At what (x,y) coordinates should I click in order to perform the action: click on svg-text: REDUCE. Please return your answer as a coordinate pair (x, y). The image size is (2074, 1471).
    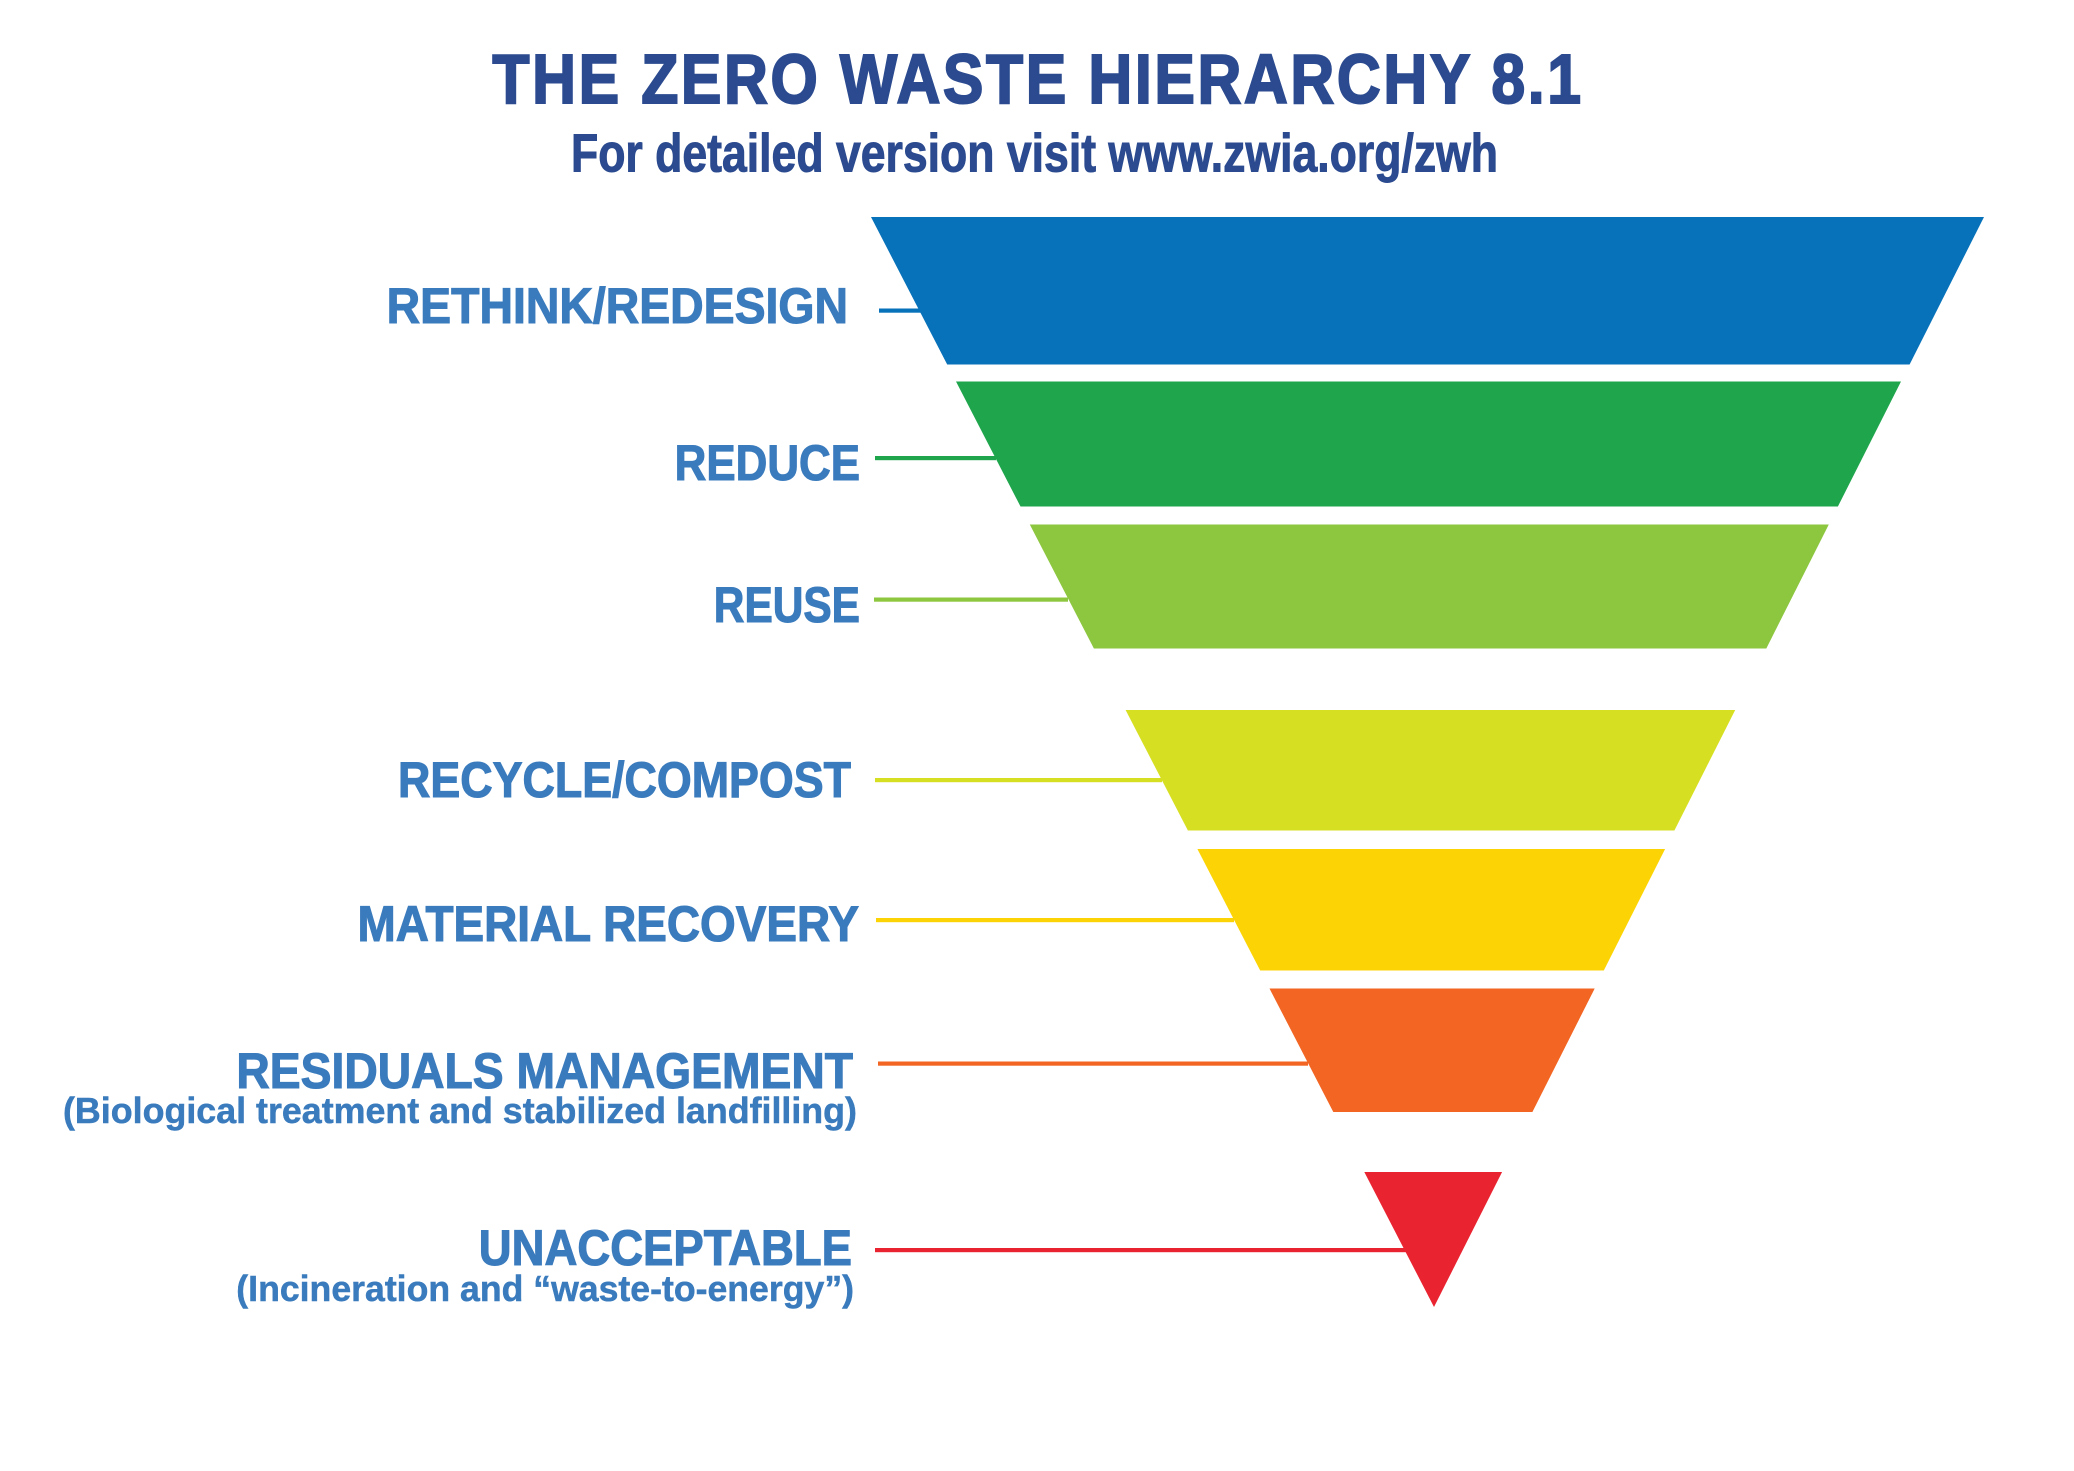
    Looking at the image, I should click on (767, 462).